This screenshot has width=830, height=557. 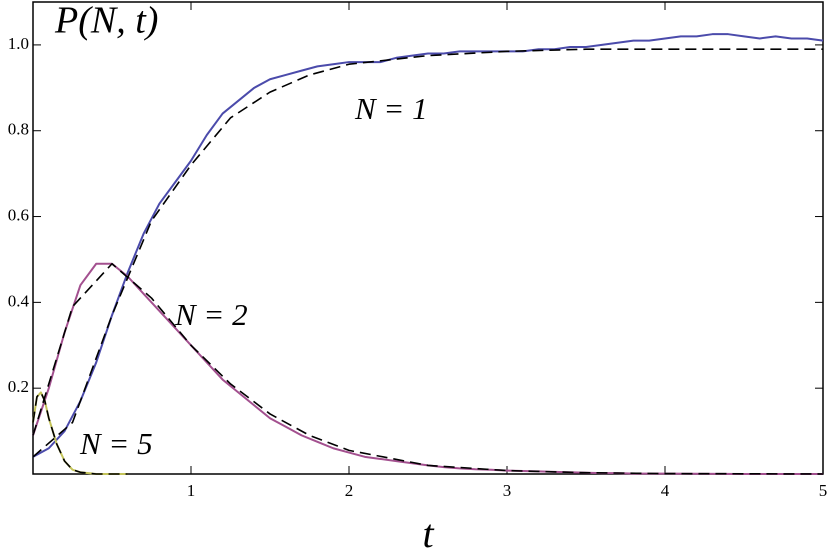 What do you see at coordinates (106, 21) in the screenshot?
I see `chart-title: P(N, t)` at bounding box center [106, 21].